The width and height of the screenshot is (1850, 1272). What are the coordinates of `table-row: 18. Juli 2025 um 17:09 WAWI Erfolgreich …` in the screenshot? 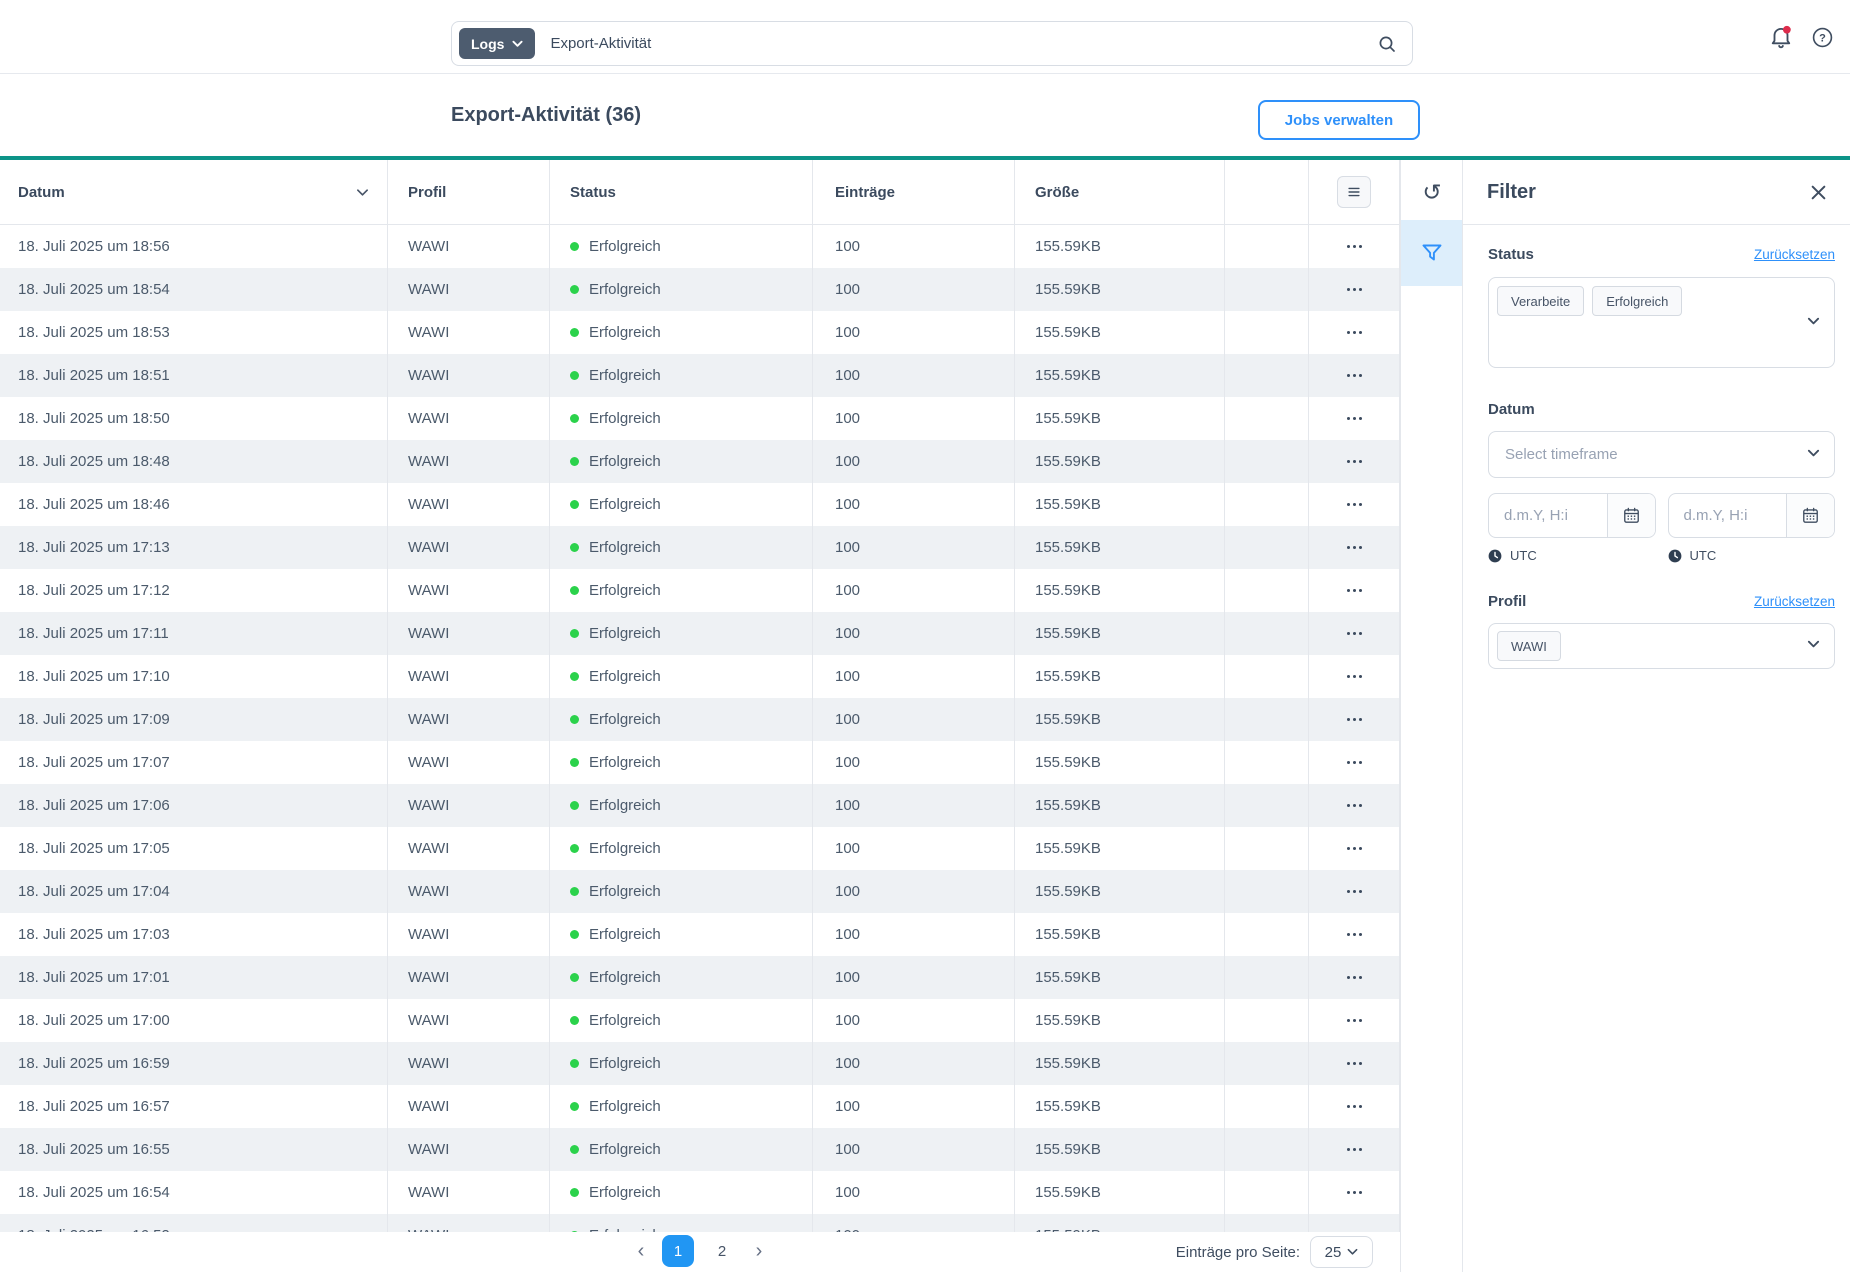 It's located at (700, 719).